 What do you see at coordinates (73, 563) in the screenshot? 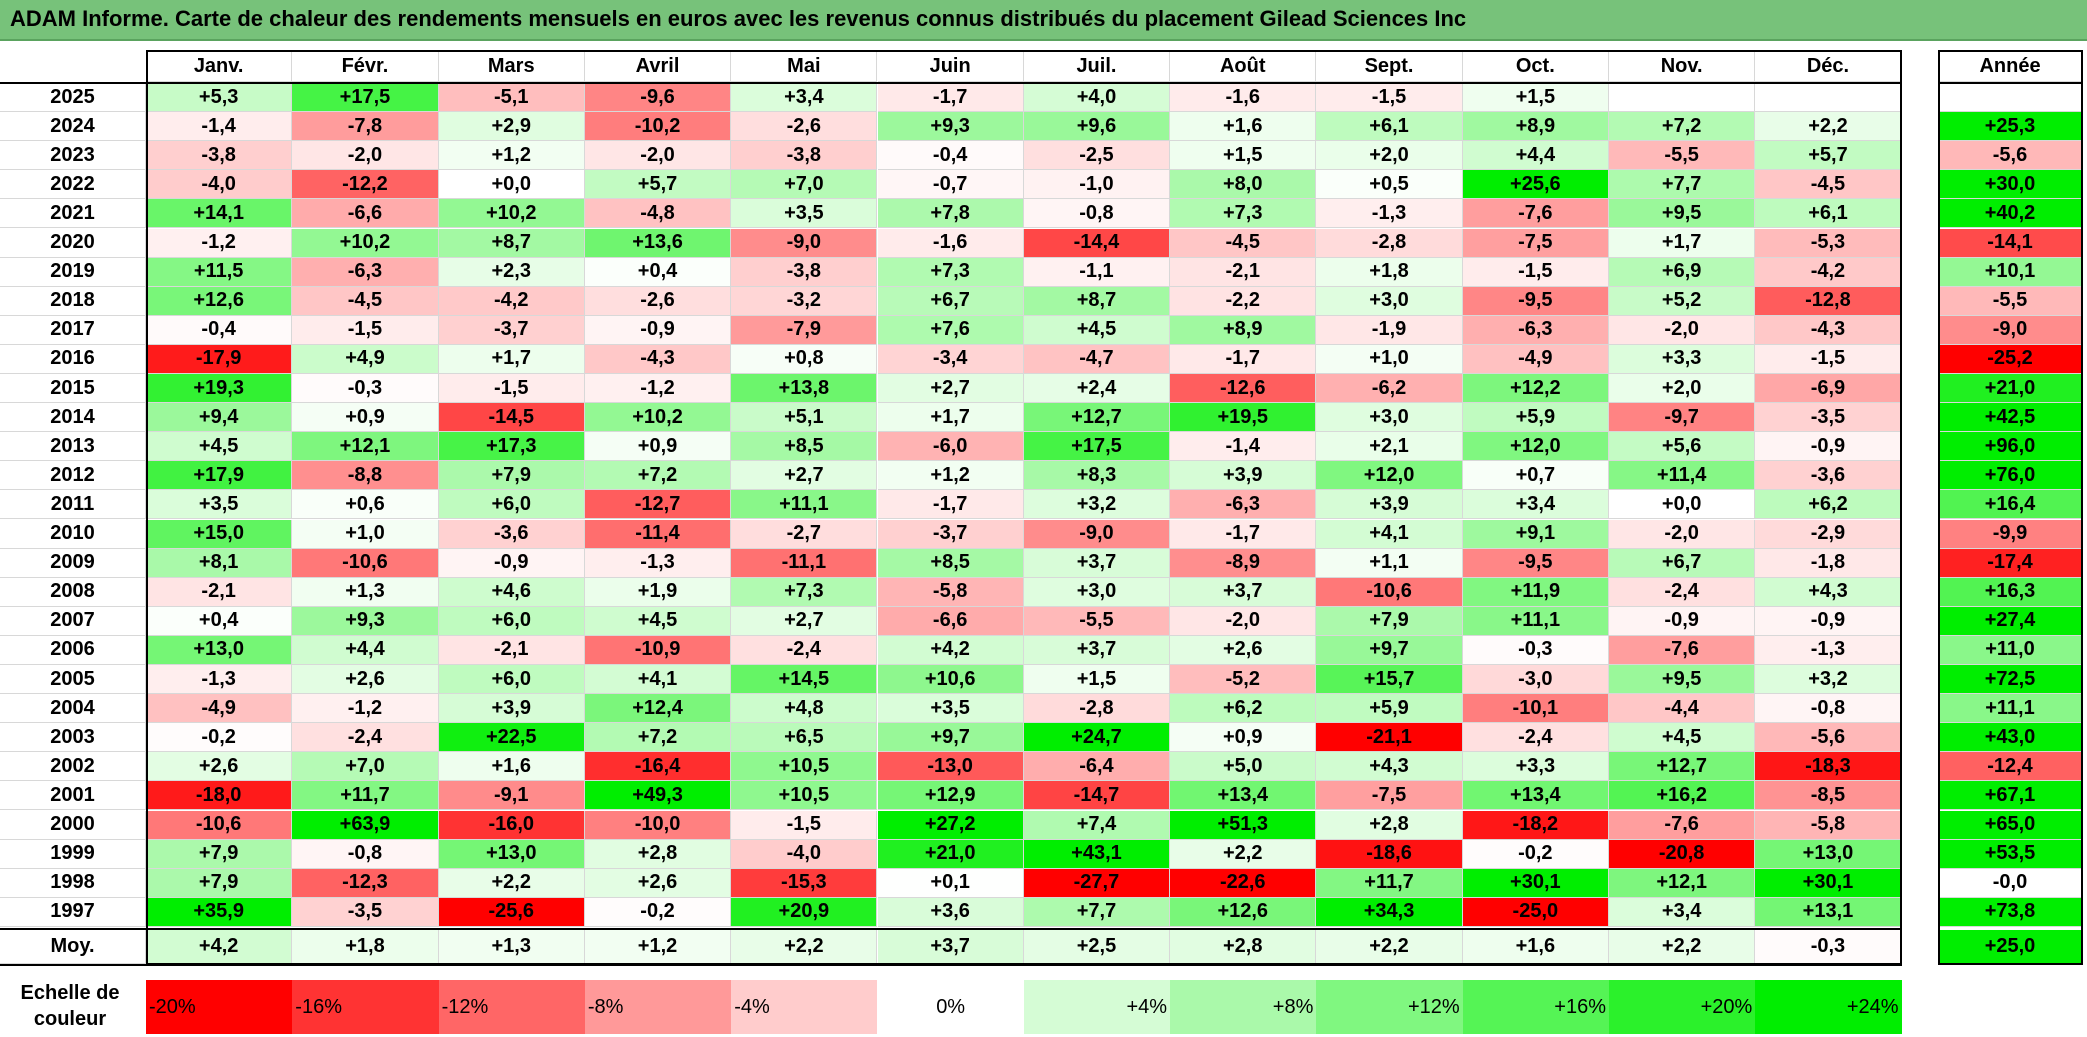
I see `row-year-label: 2009` at bounding box center [73, 563].